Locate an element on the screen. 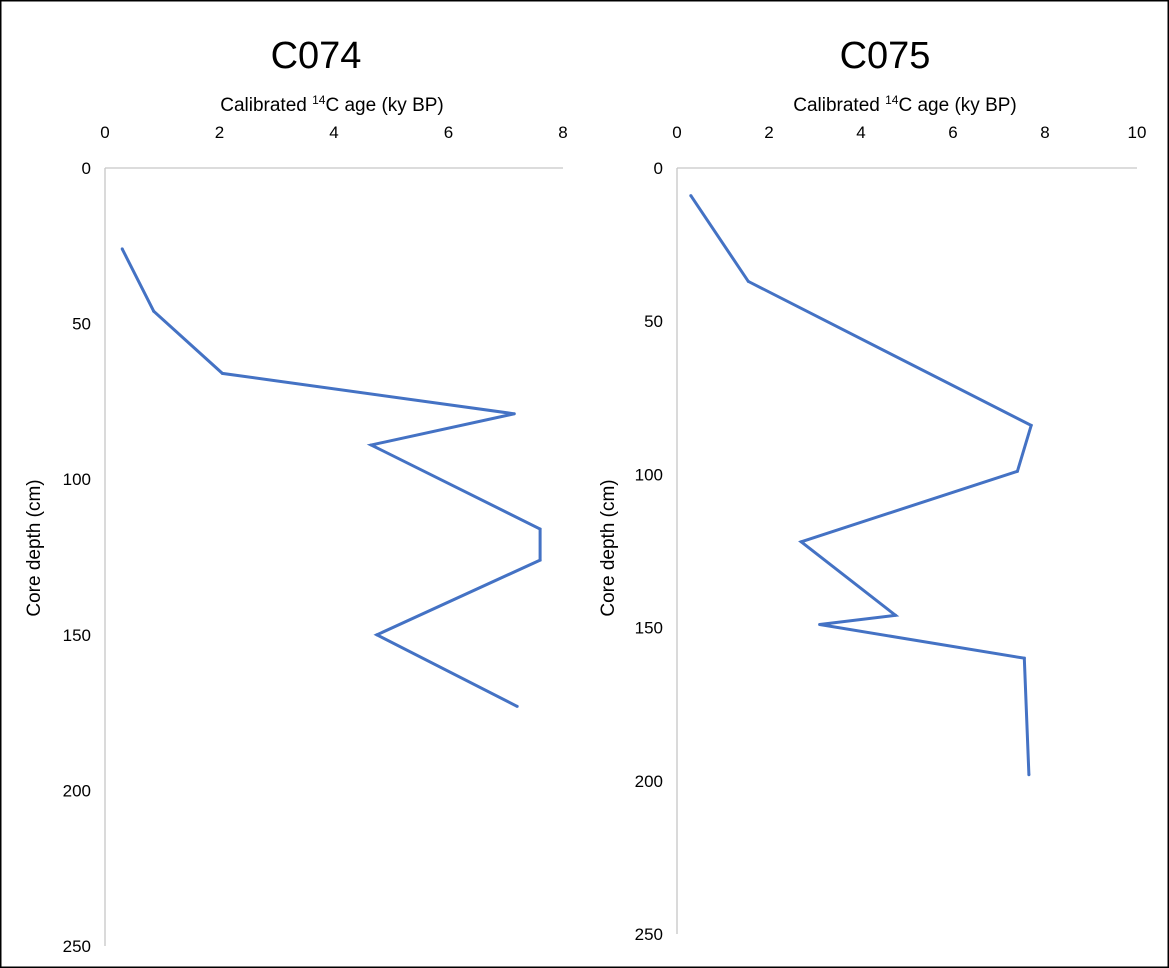 The image size is (1169, 968). chart-title: C074 is located at coordinates (316, 56).